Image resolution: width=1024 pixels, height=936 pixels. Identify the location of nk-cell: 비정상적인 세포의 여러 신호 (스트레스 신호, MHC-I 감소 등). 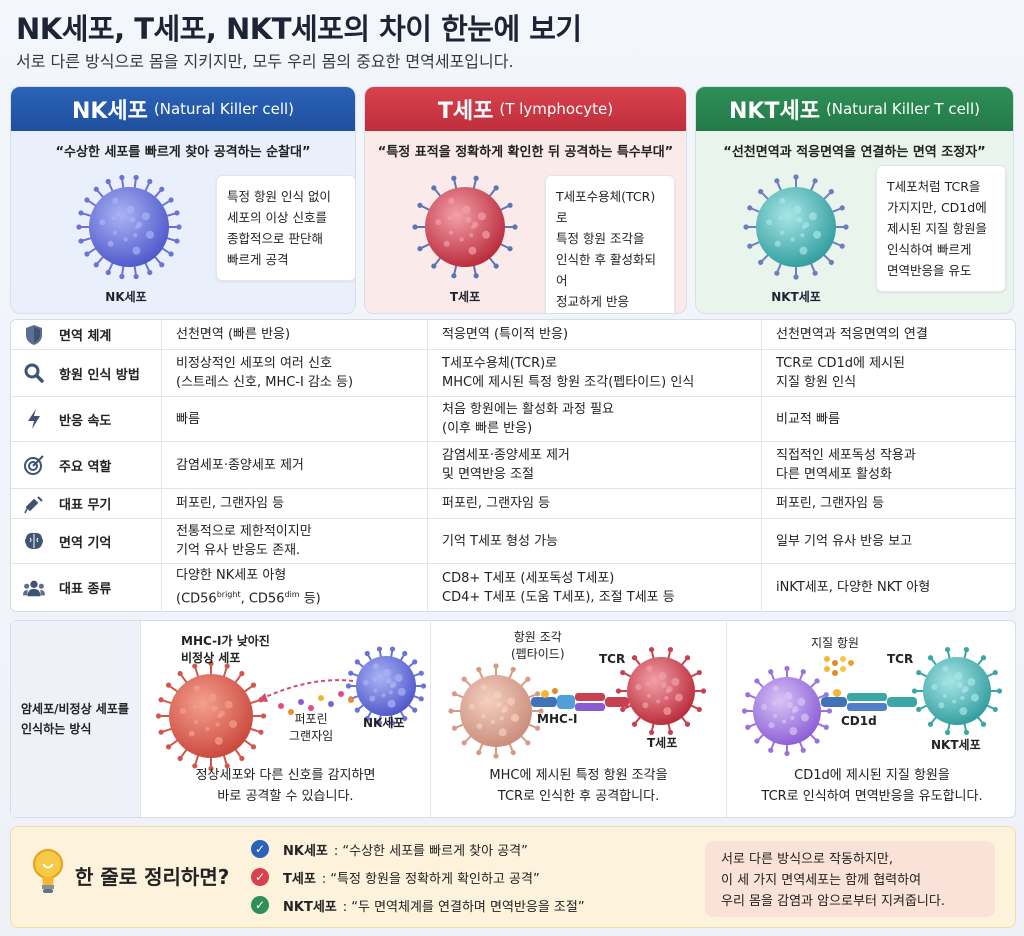
(294, 373).